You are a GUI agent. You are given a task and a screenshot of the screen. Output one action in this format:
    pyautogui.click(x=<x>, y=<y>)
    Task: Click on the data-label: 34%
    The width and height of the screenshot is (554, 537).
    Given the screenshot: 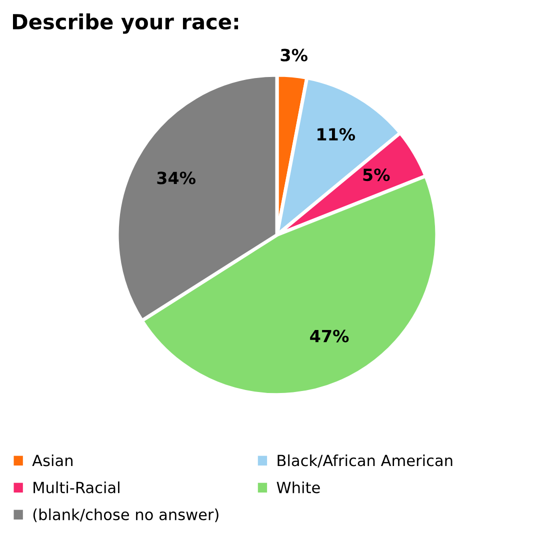 What is the action you would take?
    pyautogui.click(x=176, y=178)
    